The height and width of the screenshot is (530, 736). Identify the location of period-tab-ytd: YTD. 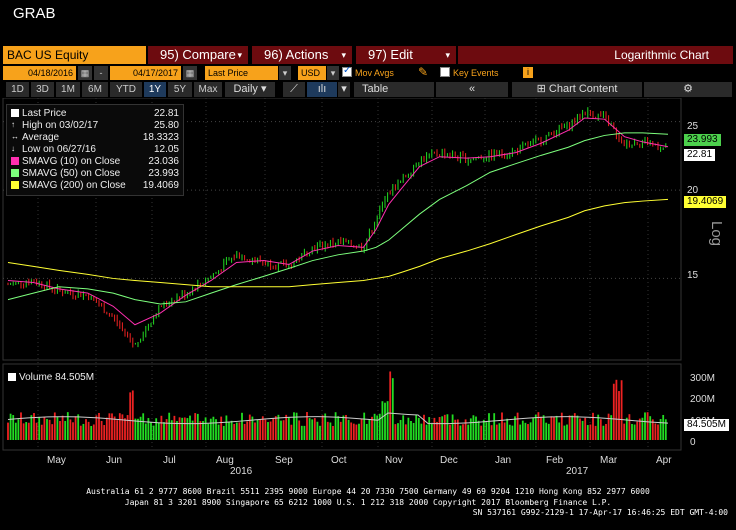
(126, 89).